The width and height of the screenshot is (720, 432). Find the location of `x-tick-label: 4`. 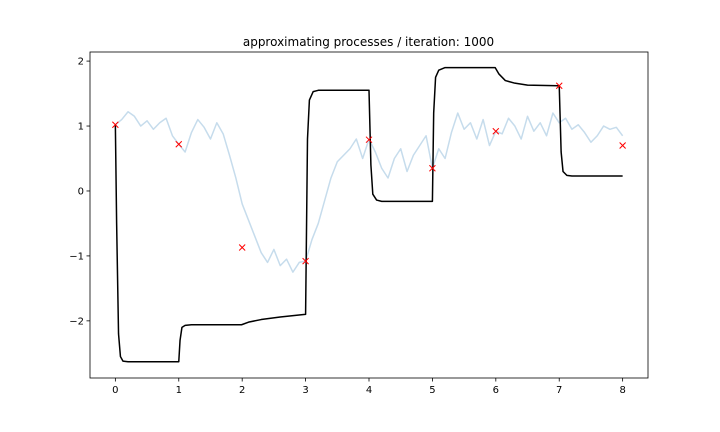

x-tick-label: 4 is located at coordinates (369, 390).